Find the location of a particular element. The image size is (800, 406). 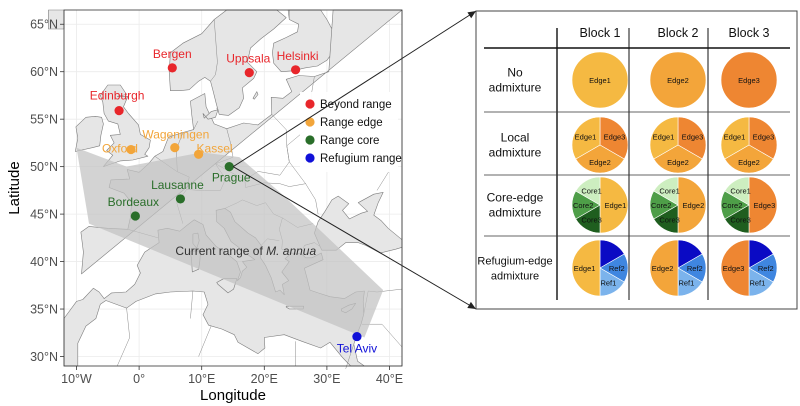

site-wageningen: Wageningen is located at coordinates (175, 140).